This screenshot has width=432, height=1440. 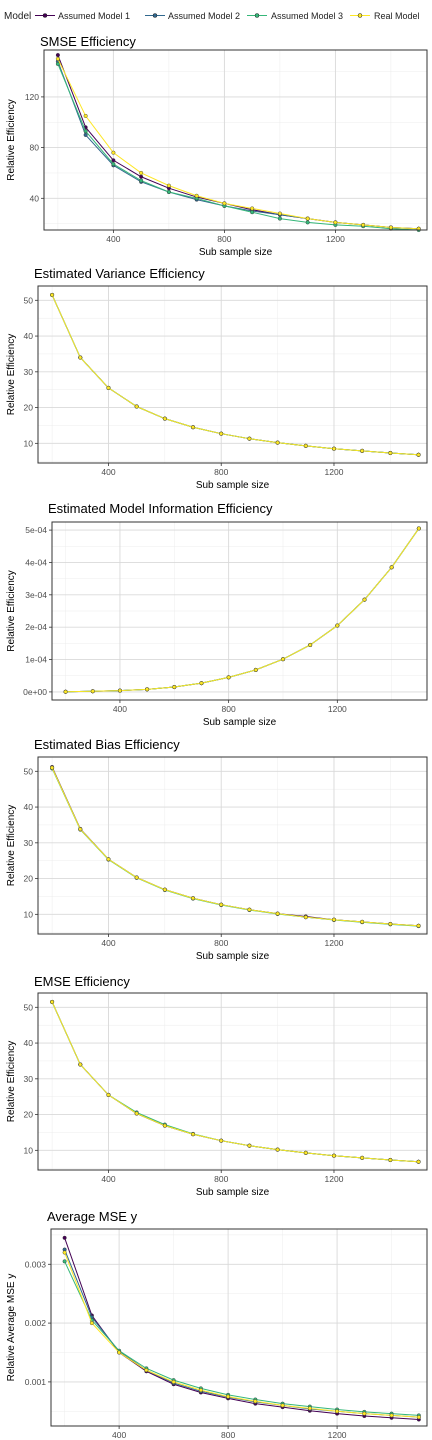 What do you see at coordinates (119, 273) in the screenshot?
I see `chart-title: Estimated Variance Efficiency` at bounding box center [119, 273].